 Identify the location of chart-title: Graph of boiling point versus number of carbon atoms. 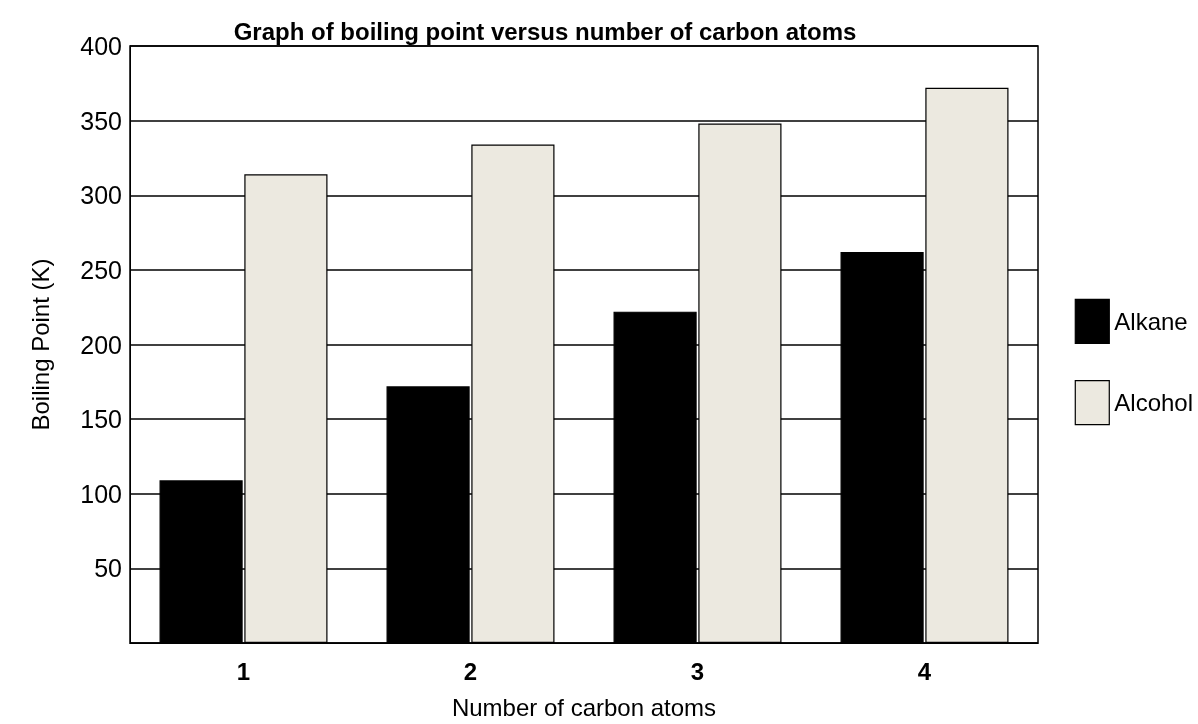
(545, 31).